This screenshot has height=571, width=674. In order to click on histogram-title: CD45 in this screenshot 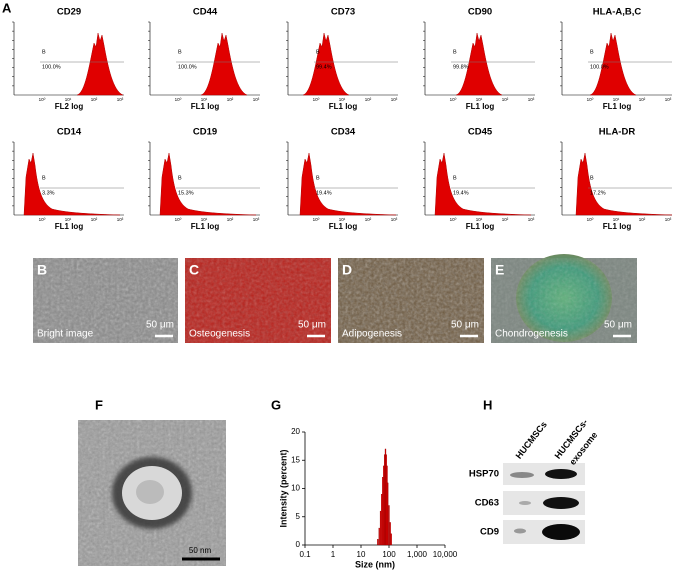, I will do `click(480, 132)`.